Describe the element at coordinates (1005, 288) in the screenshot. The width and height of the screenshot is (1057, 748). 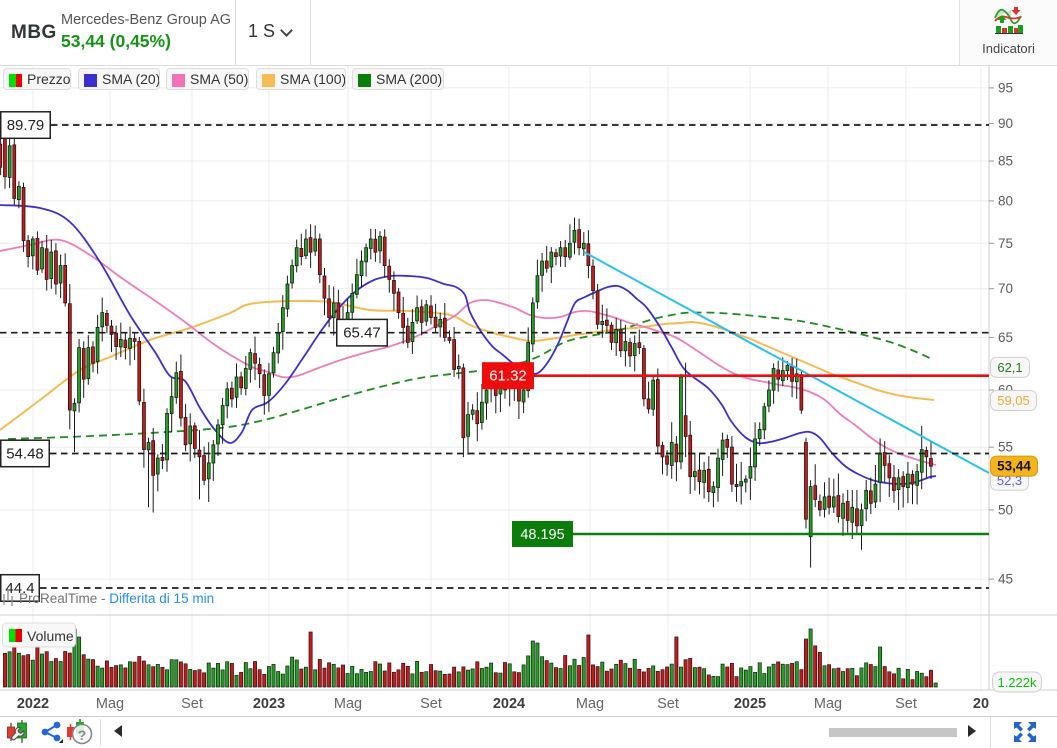
I see `svg-text: 70` at that location.